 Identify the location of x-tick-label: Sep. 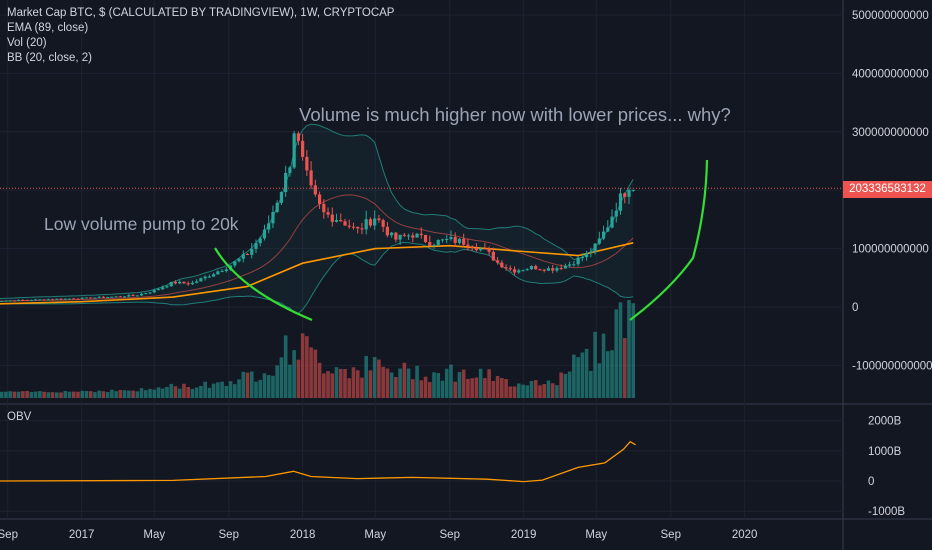
(9, 535).